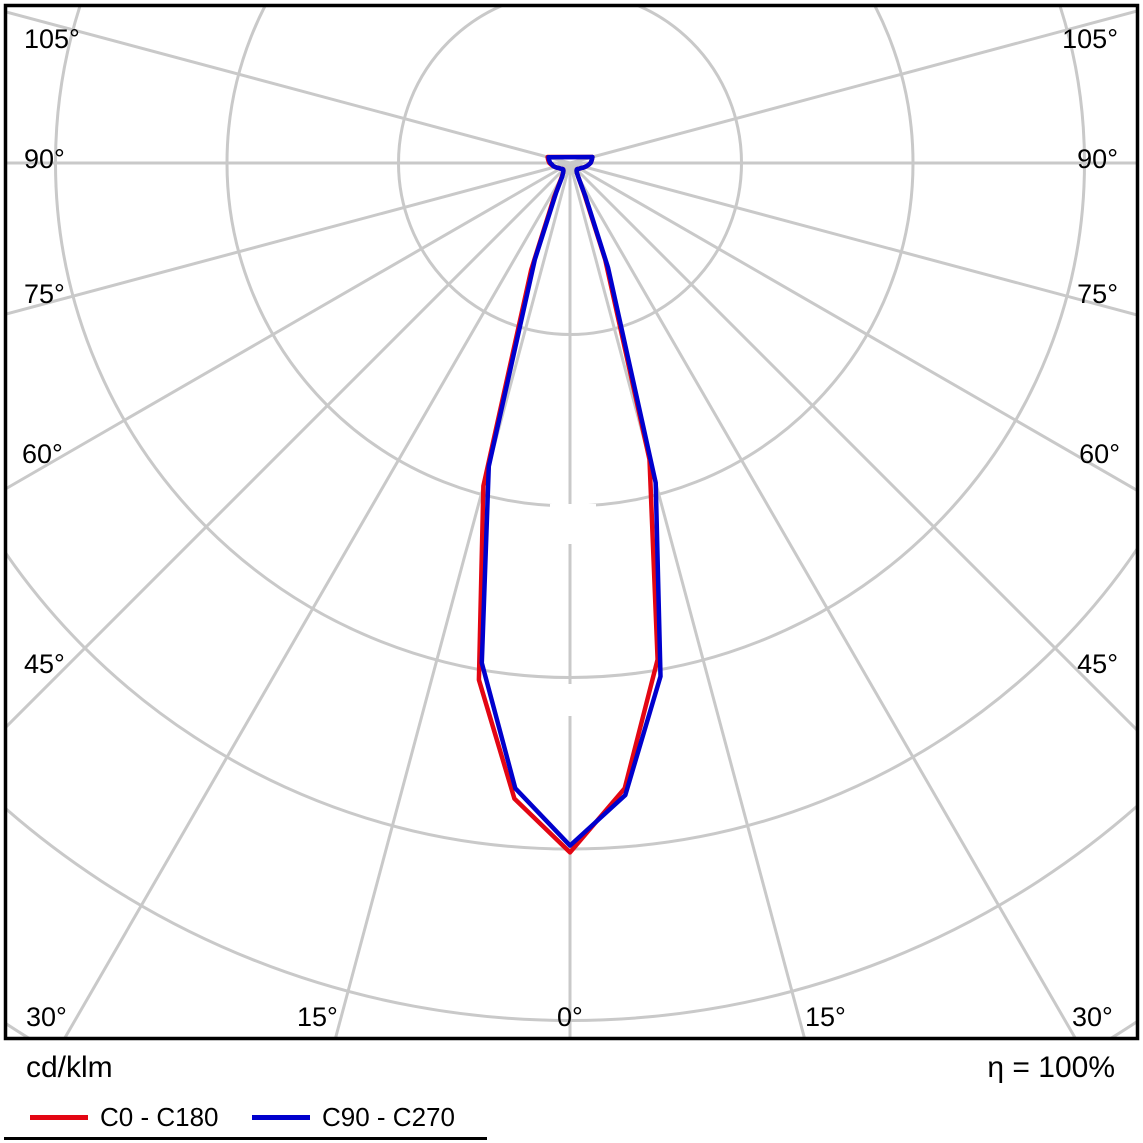 This screenshot has height=1143, width=1143. I want to click on angle-label-right-90: 90°, so click(1097, 159).